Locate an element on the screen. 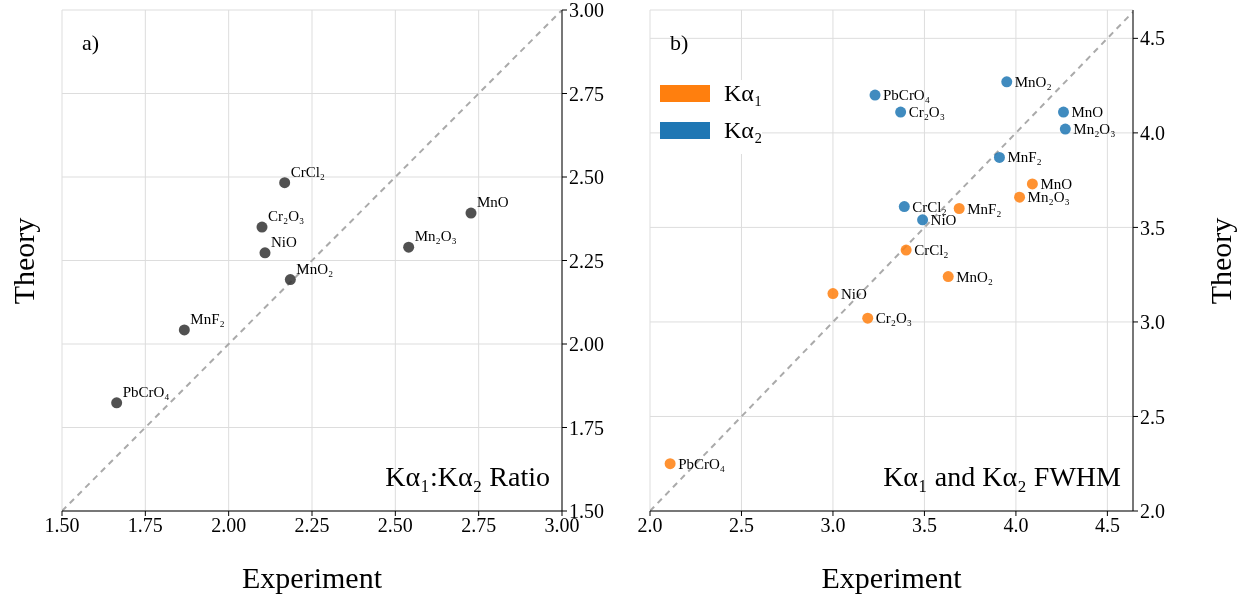 The image size is (1243, 596). legend-label: Kα₁ is located at coordinates (743, 93).